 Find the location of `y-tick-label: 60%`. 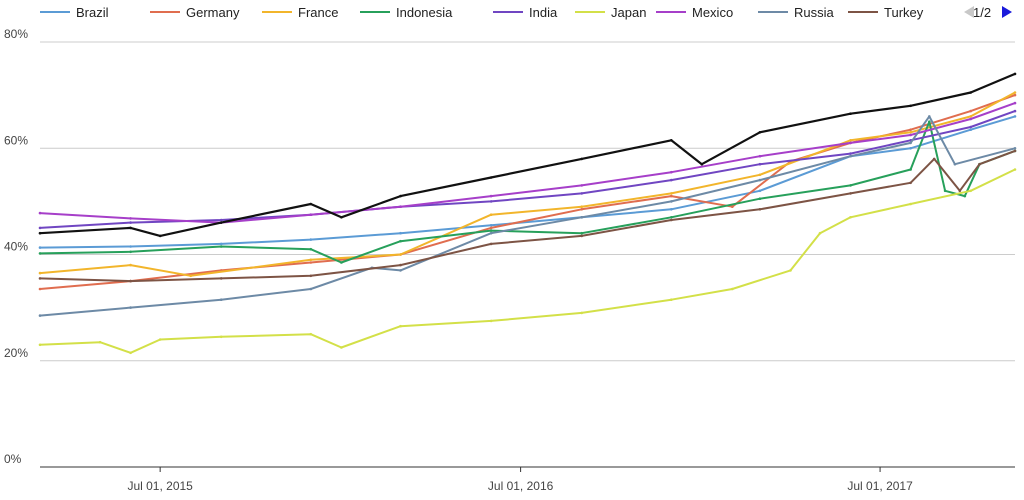

y-tick-label: 60% is located at coordinates (16, 140).